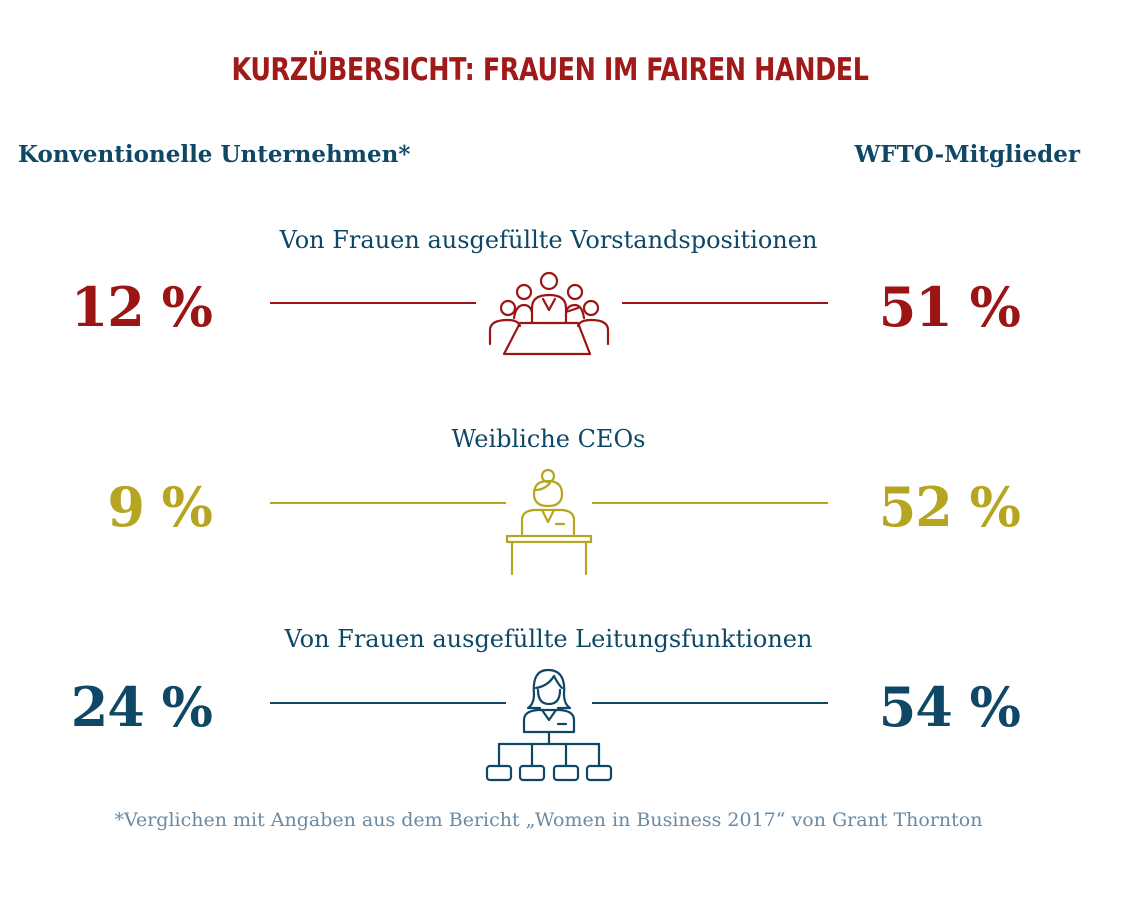 This screenshot has height=913, width=1142. Describe the element at coordinates (160, 507) in the screenshot. I see `value-conventional-ceo: 9 %` at that location.